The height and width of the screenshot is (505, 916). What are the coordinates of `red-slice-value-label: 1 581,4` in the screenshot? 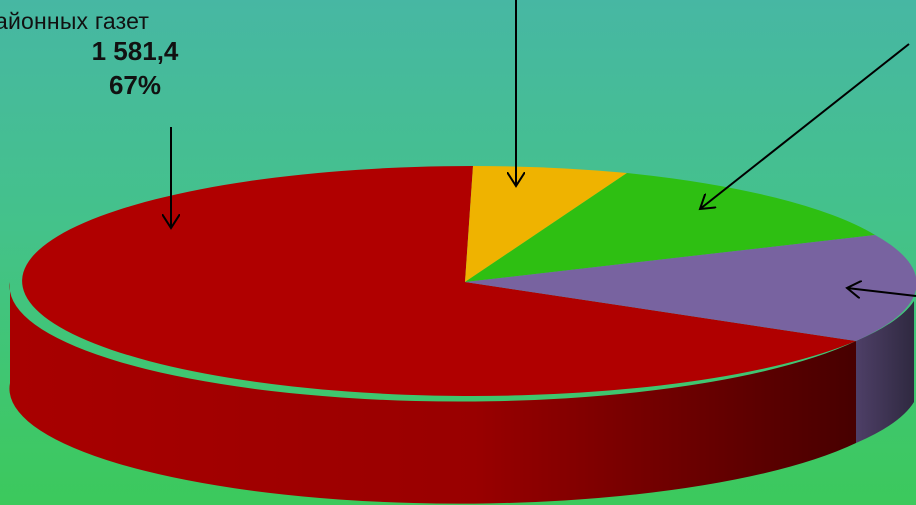 It's located at (135, 51).